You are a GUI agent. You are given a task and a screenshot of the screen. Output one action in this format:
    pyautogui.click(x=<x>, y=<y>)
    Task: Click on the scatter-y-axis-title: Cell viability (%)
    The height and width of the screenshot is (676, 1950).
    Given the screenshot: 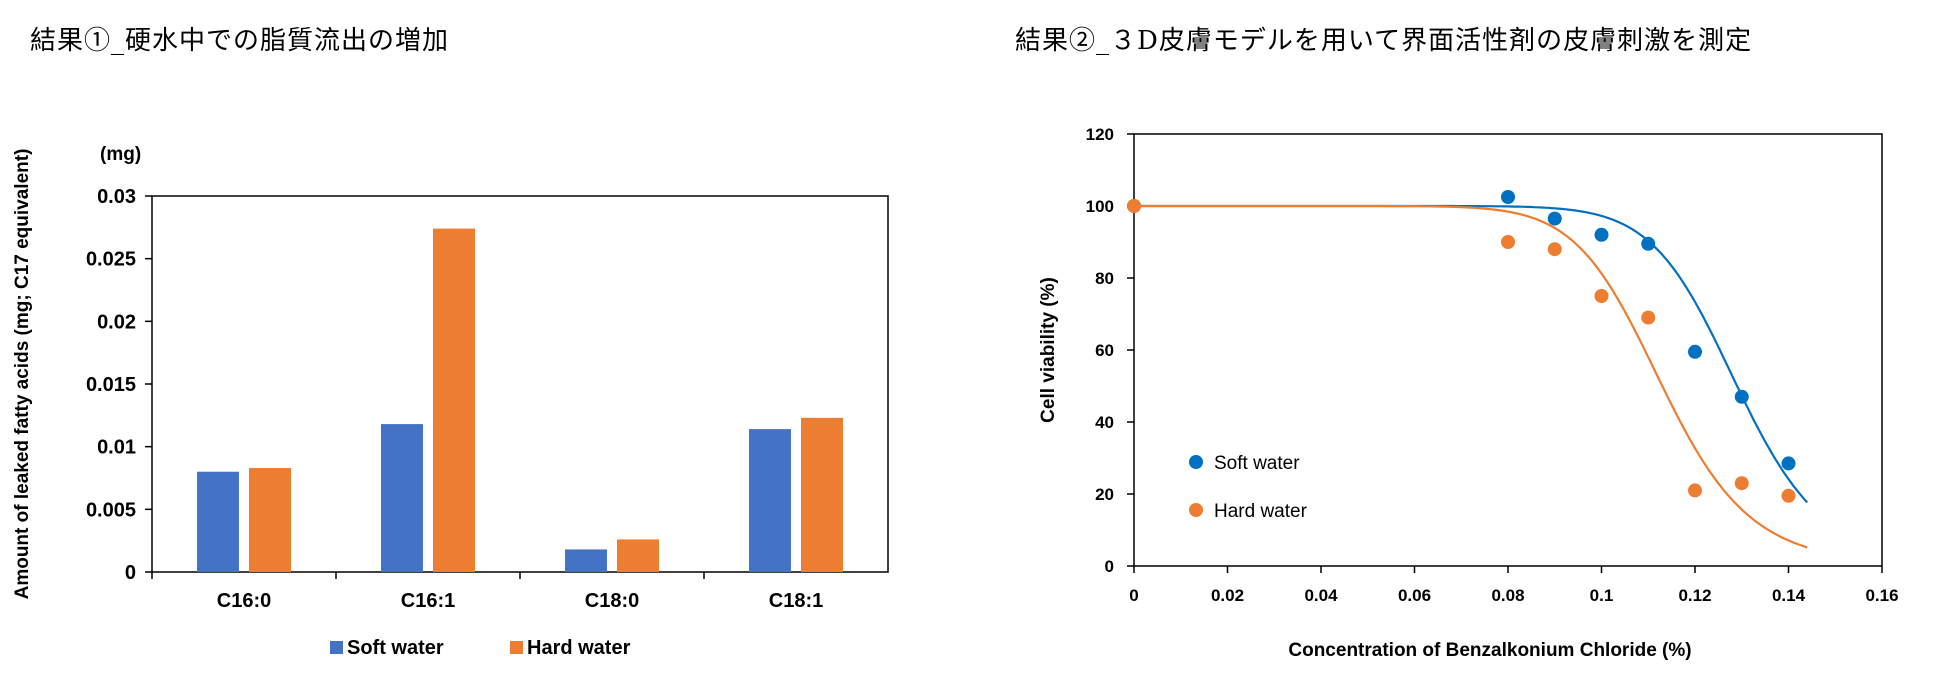 What is the action you would take?
    pyautogui.click(x=1048, y=350)
    